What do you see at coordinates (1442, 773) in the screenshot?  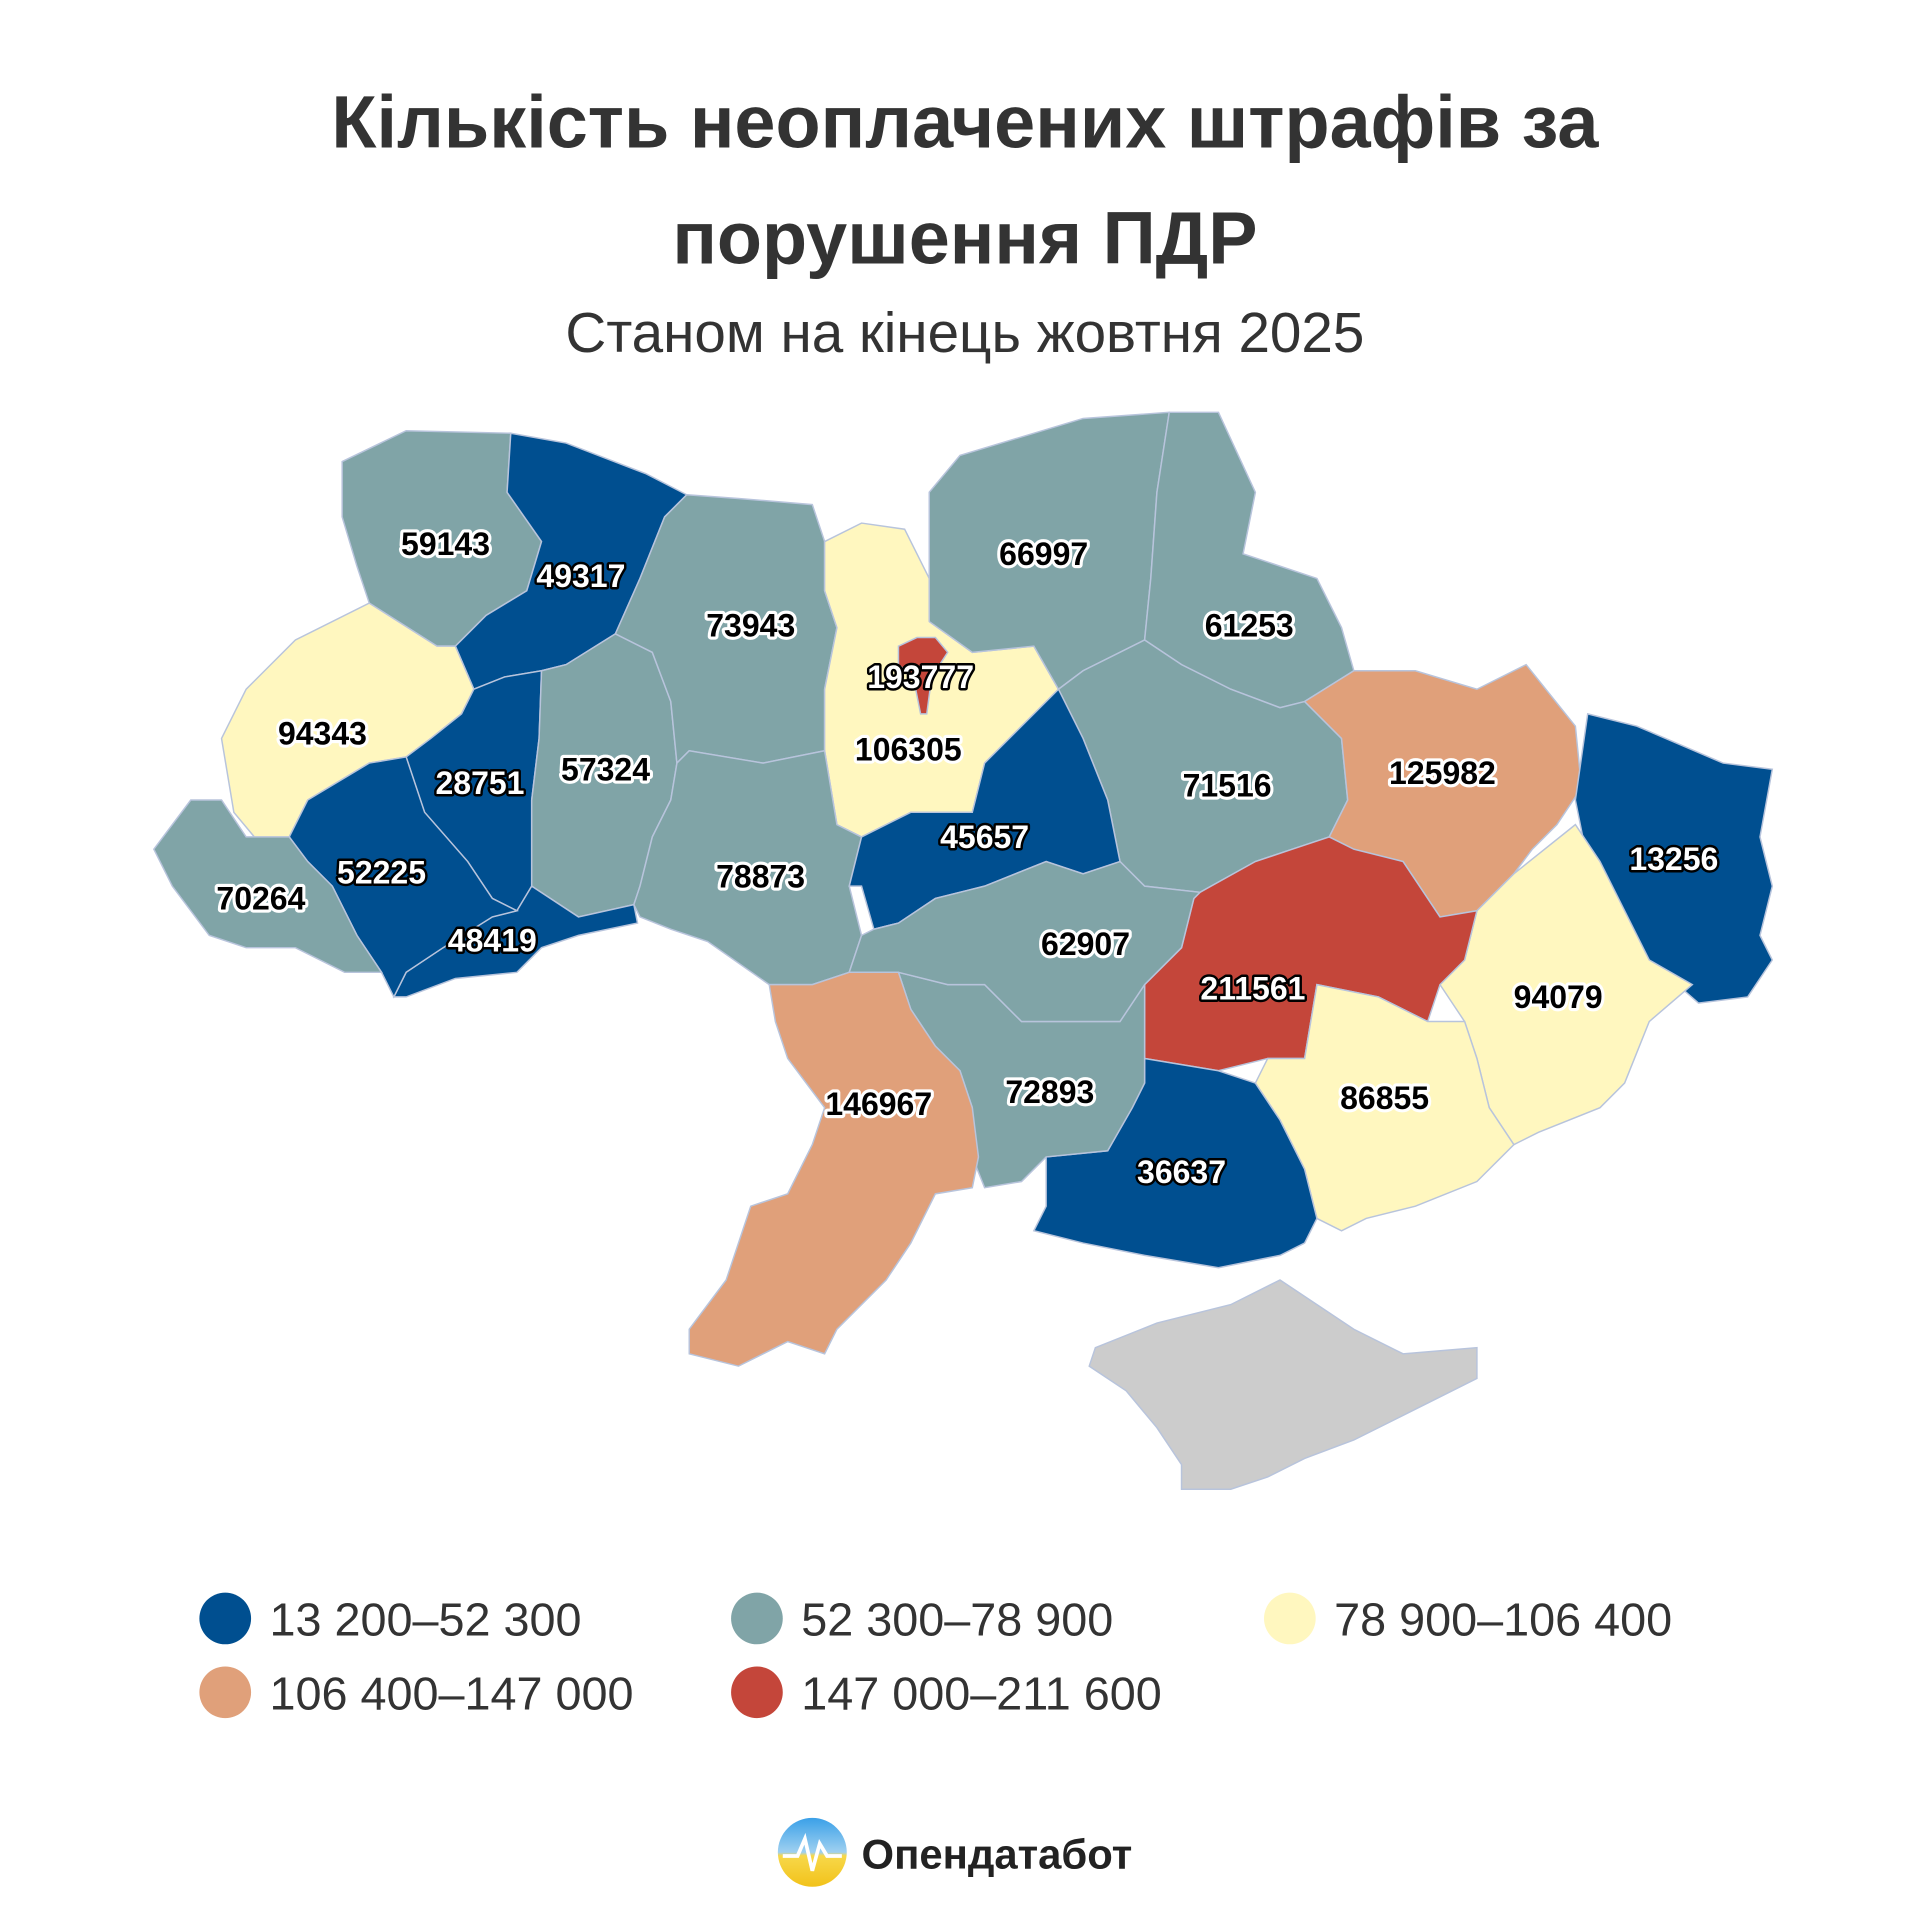 I see `region-value-label: 125982` at bounding box center [1442, 773].